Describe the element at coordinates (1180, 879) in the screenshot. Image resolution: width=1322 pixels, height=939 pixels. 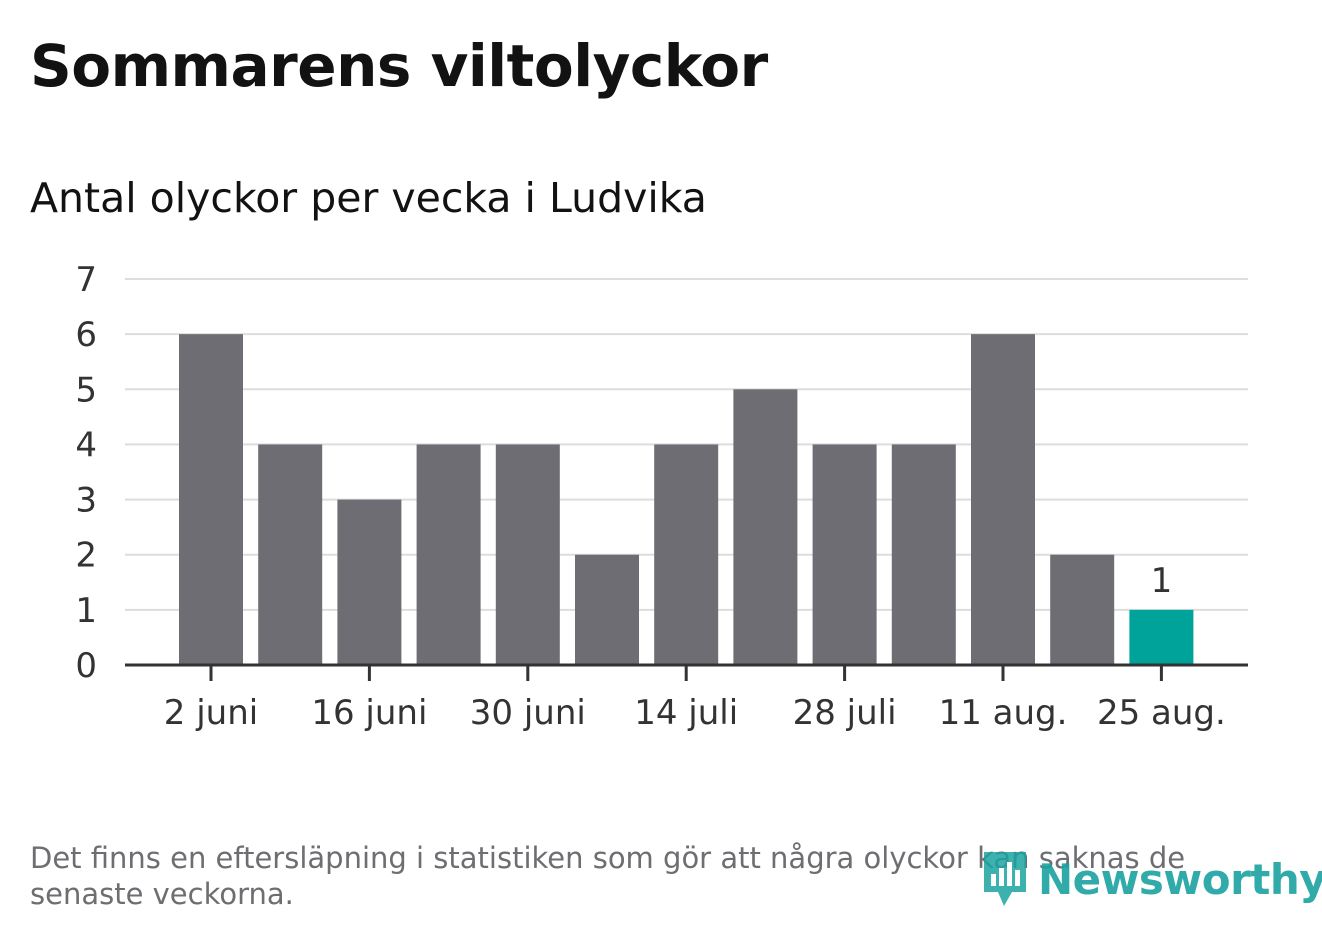
I see `logo-text: Newsworthy` at that location.